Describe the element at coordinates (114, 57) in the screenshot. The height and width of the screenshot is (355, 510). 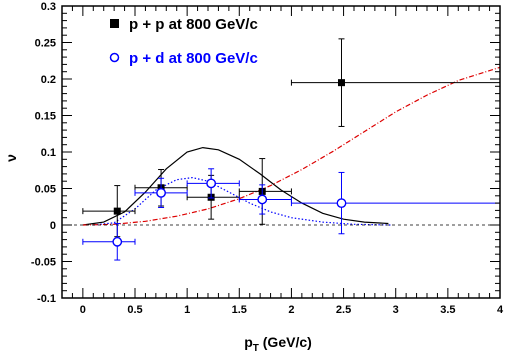
I see `legend-marker-pd` at that location.